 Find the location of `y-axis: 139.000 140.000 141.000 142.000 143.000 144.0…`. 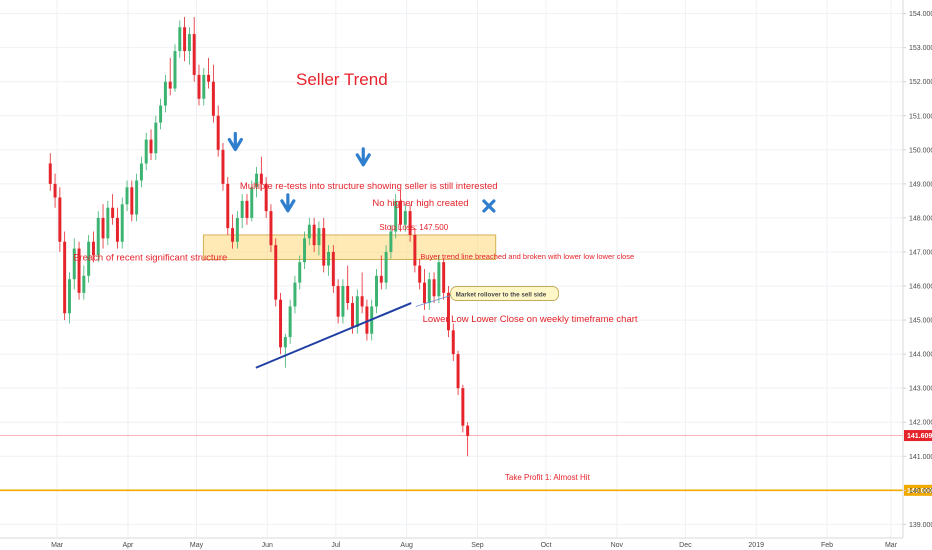

y-axis: 139.000 140.000 141.000 142.000 143.000 144.0… is located at coordinates (917, 270).